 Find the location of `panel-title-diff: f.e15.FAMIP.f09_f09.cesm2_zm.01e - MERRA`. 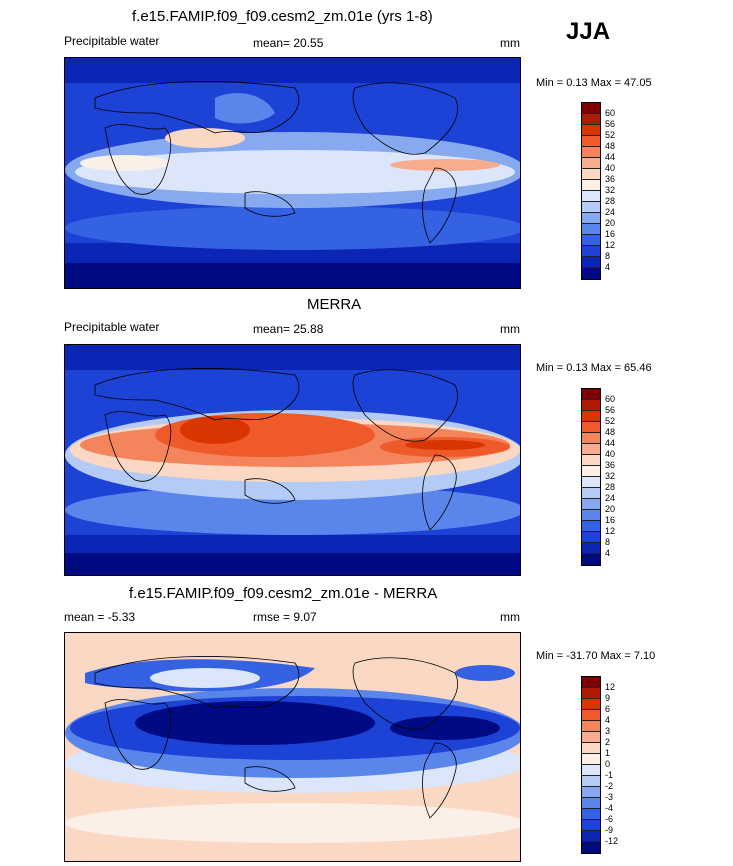

panel-title-diff: f.e15.FAMIP.f09_f09.cesm2_zm.01e - MERRA is located at coordinates (283, 593).